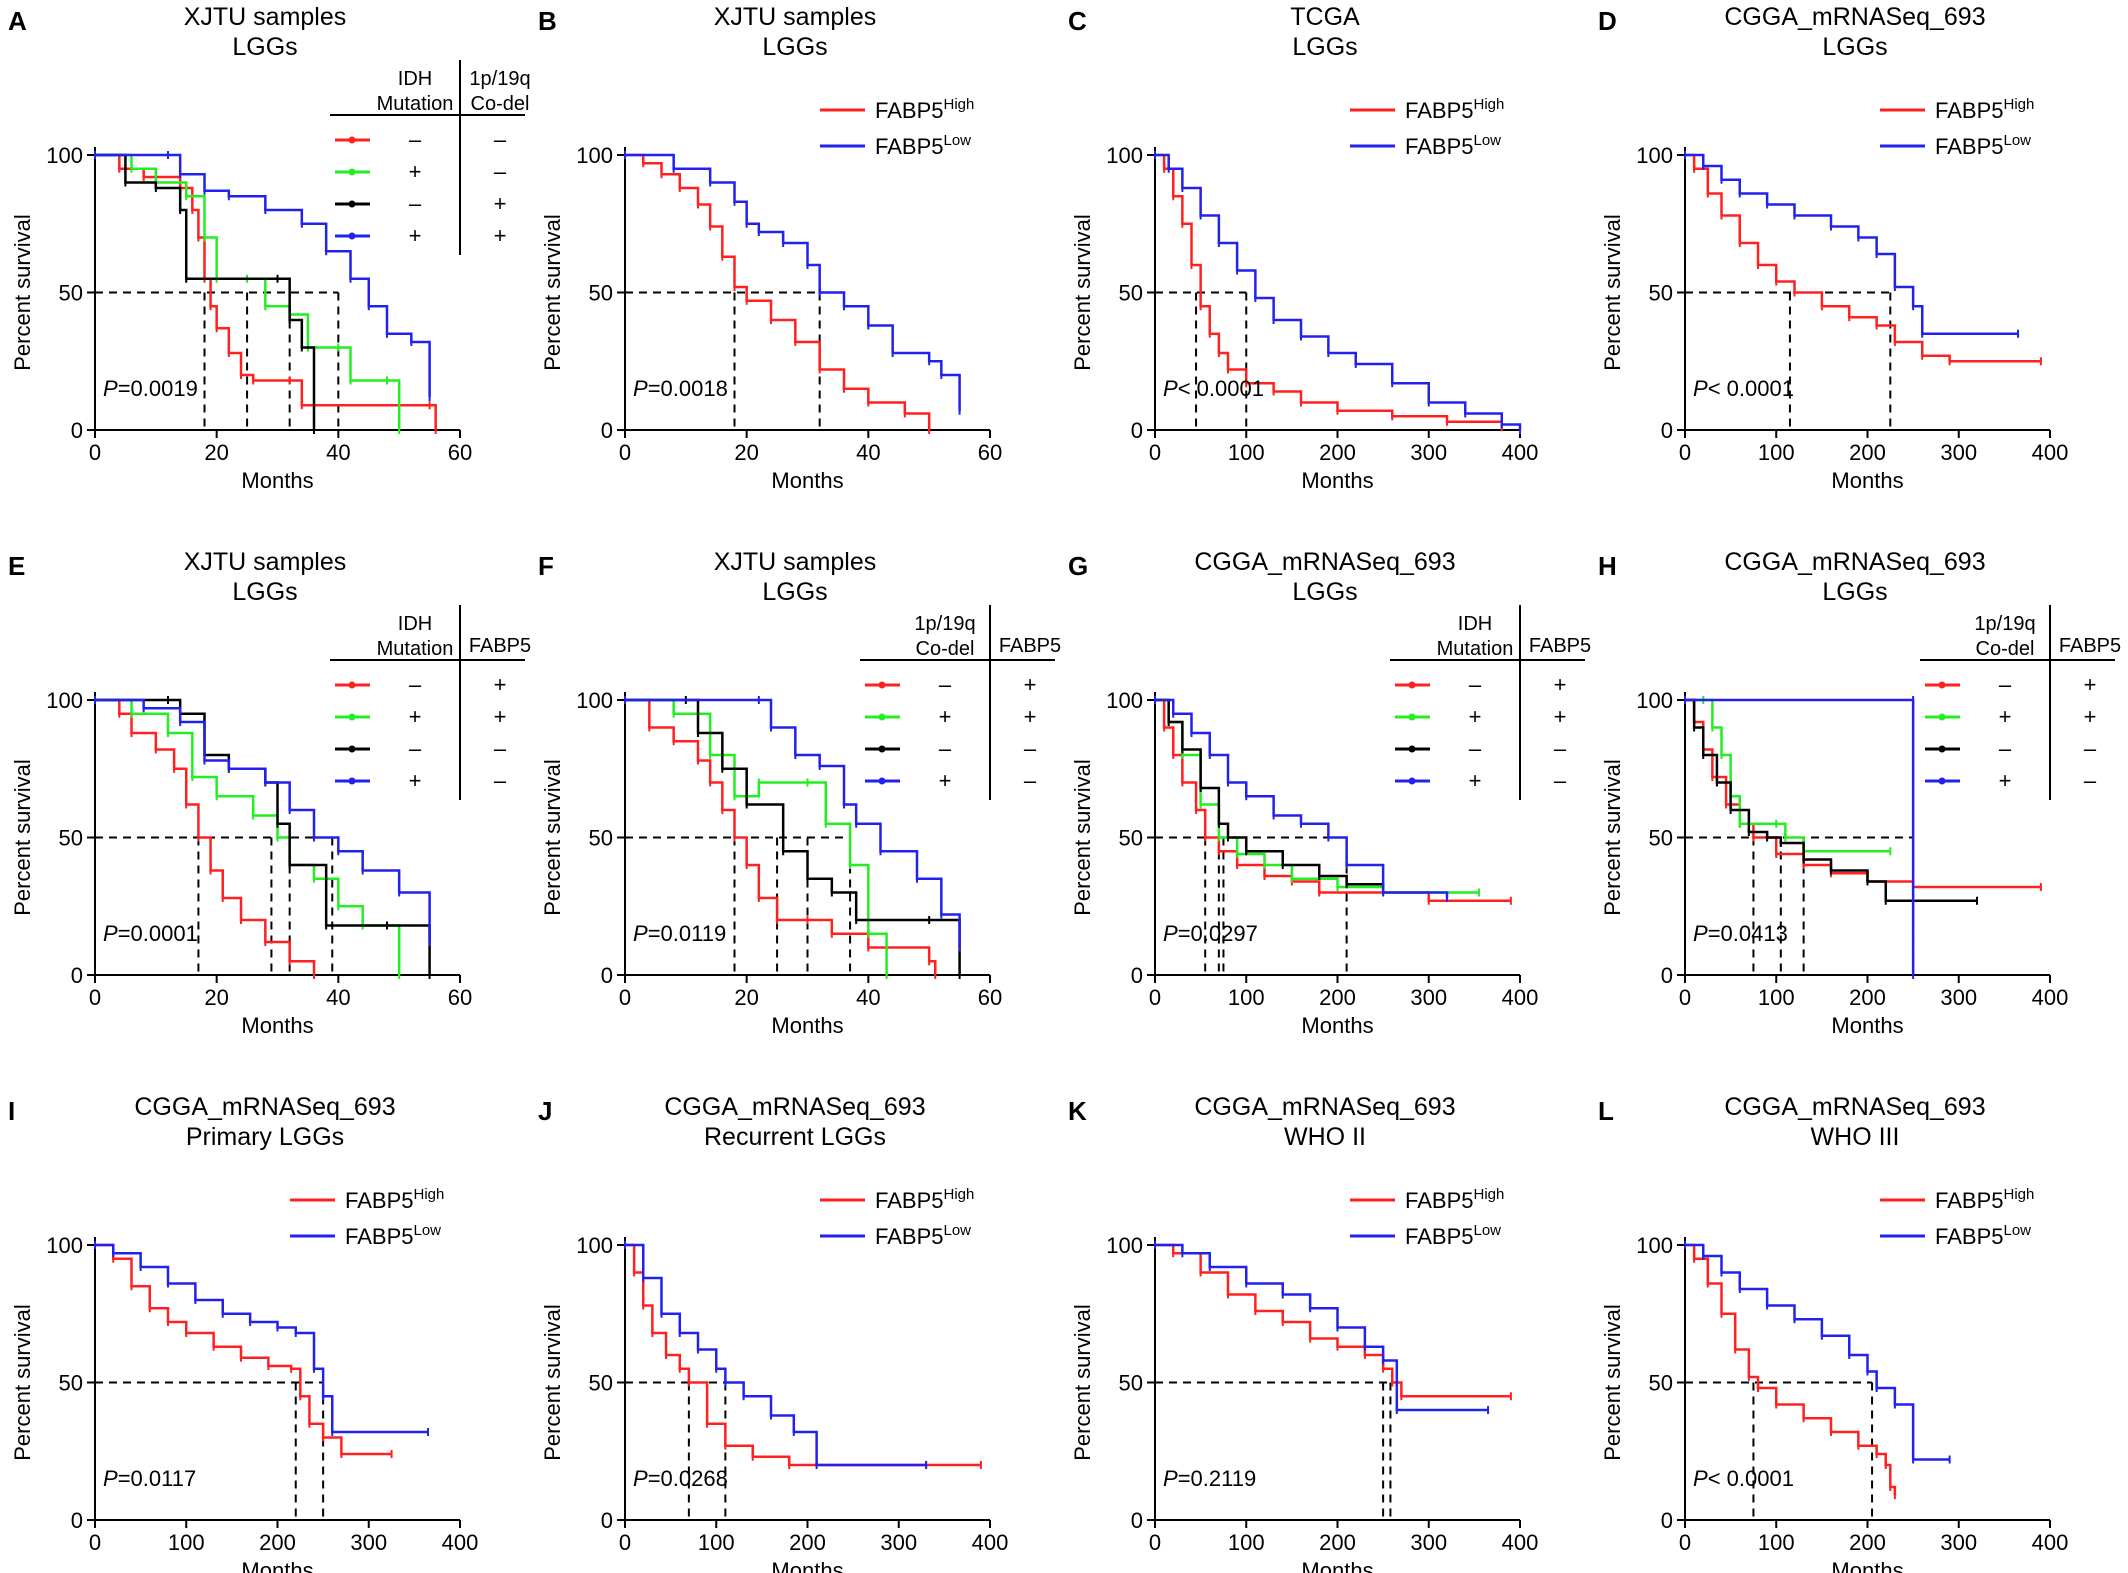  I want to click on x-tick-label: 40, so click(338, 997).